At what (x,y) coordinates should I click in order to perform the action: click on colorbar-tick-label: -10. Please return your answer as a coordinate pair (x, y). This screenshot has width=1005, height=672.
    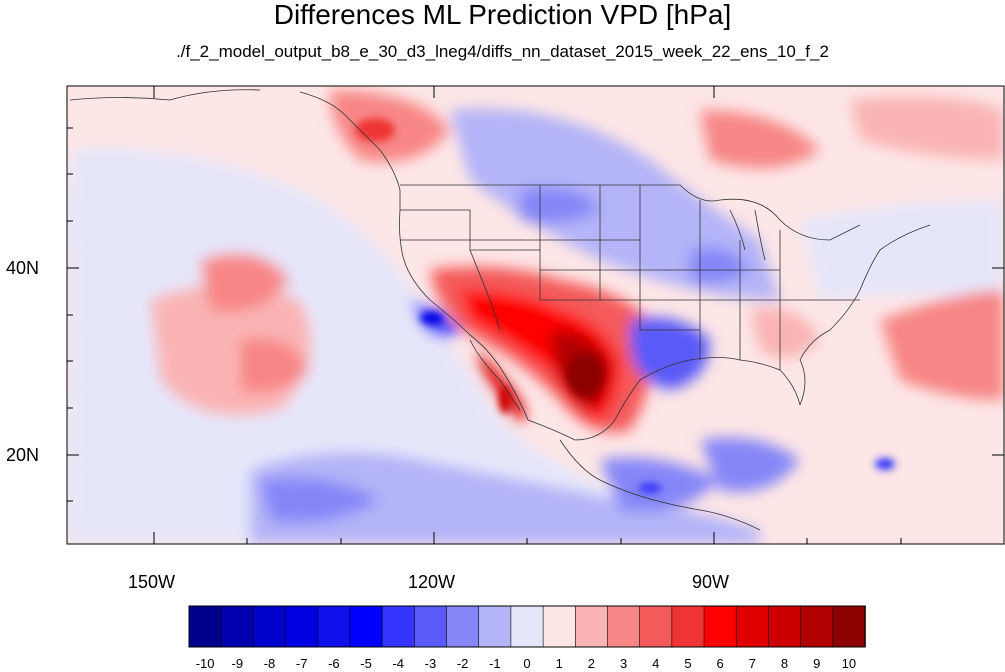
    Looking at the image, I should click on (205, 663).